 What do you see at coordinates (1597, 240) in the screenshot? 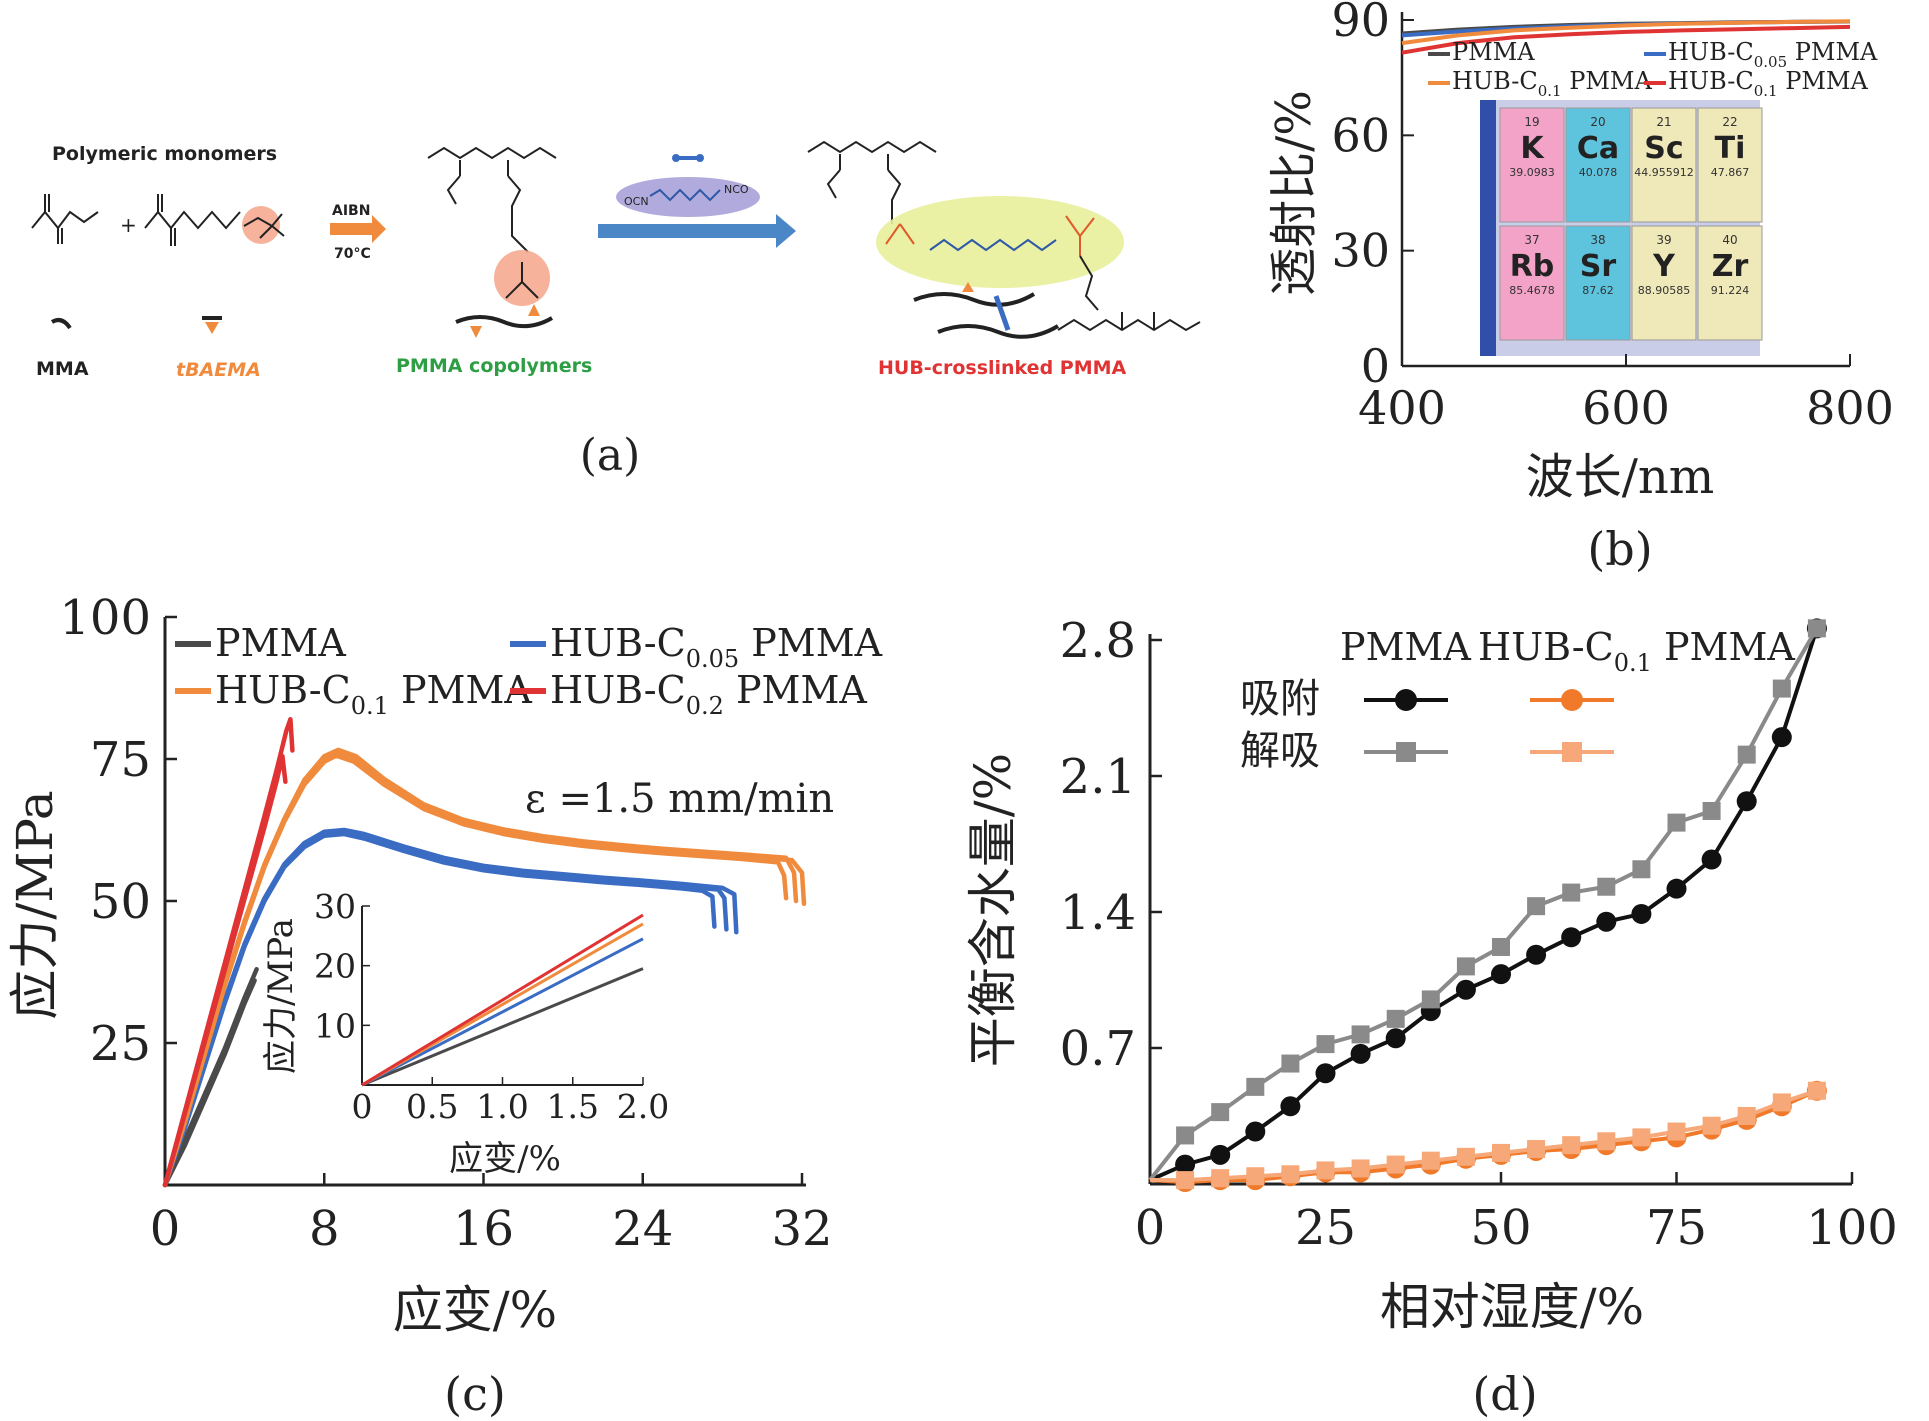
I see `element-number-Sr: 38` at bounding box center [1597, 240].